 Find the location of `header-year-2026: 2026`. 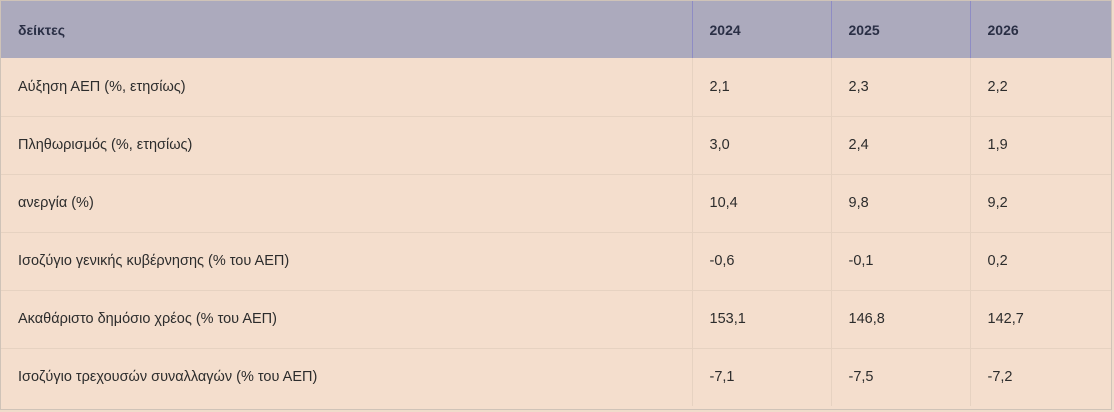

header-year-2026: 2026 is located at coordinates (1003, 29).